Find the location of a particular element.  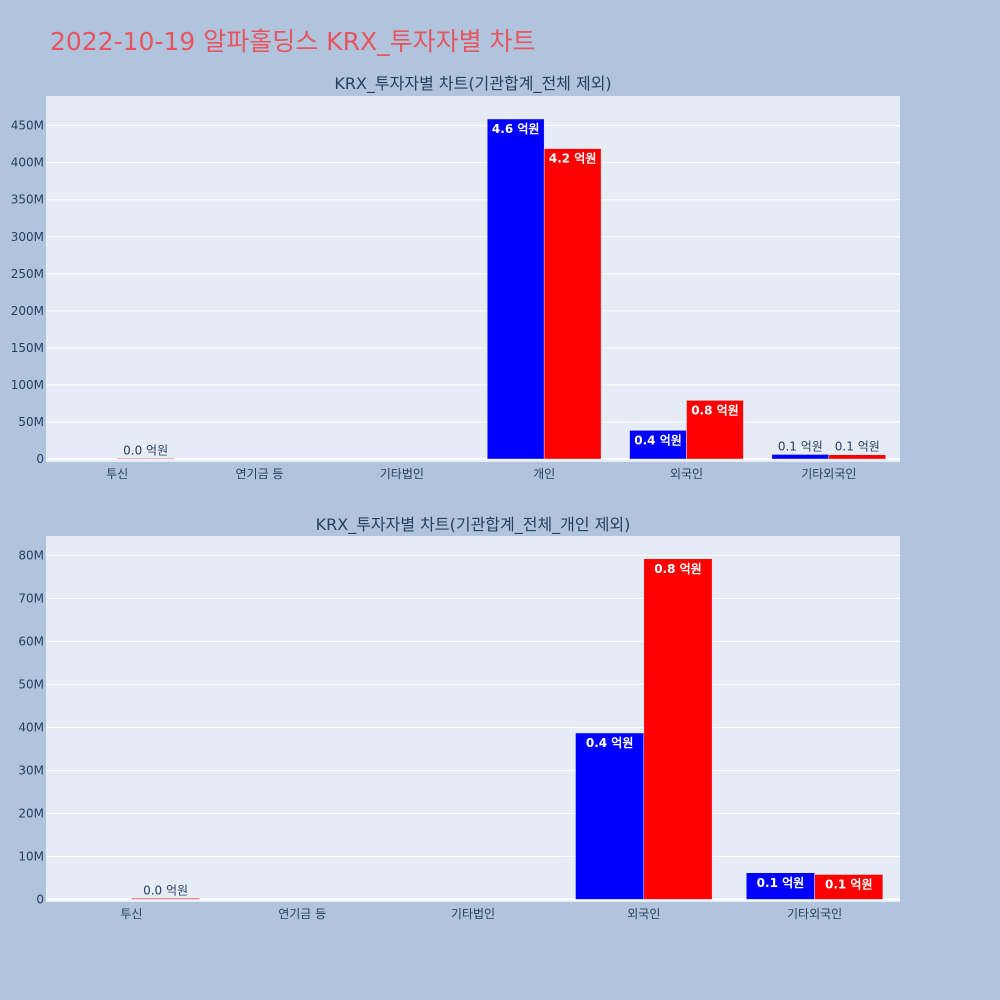

y-tick-label: 60M is located at coordinates (31, 641).